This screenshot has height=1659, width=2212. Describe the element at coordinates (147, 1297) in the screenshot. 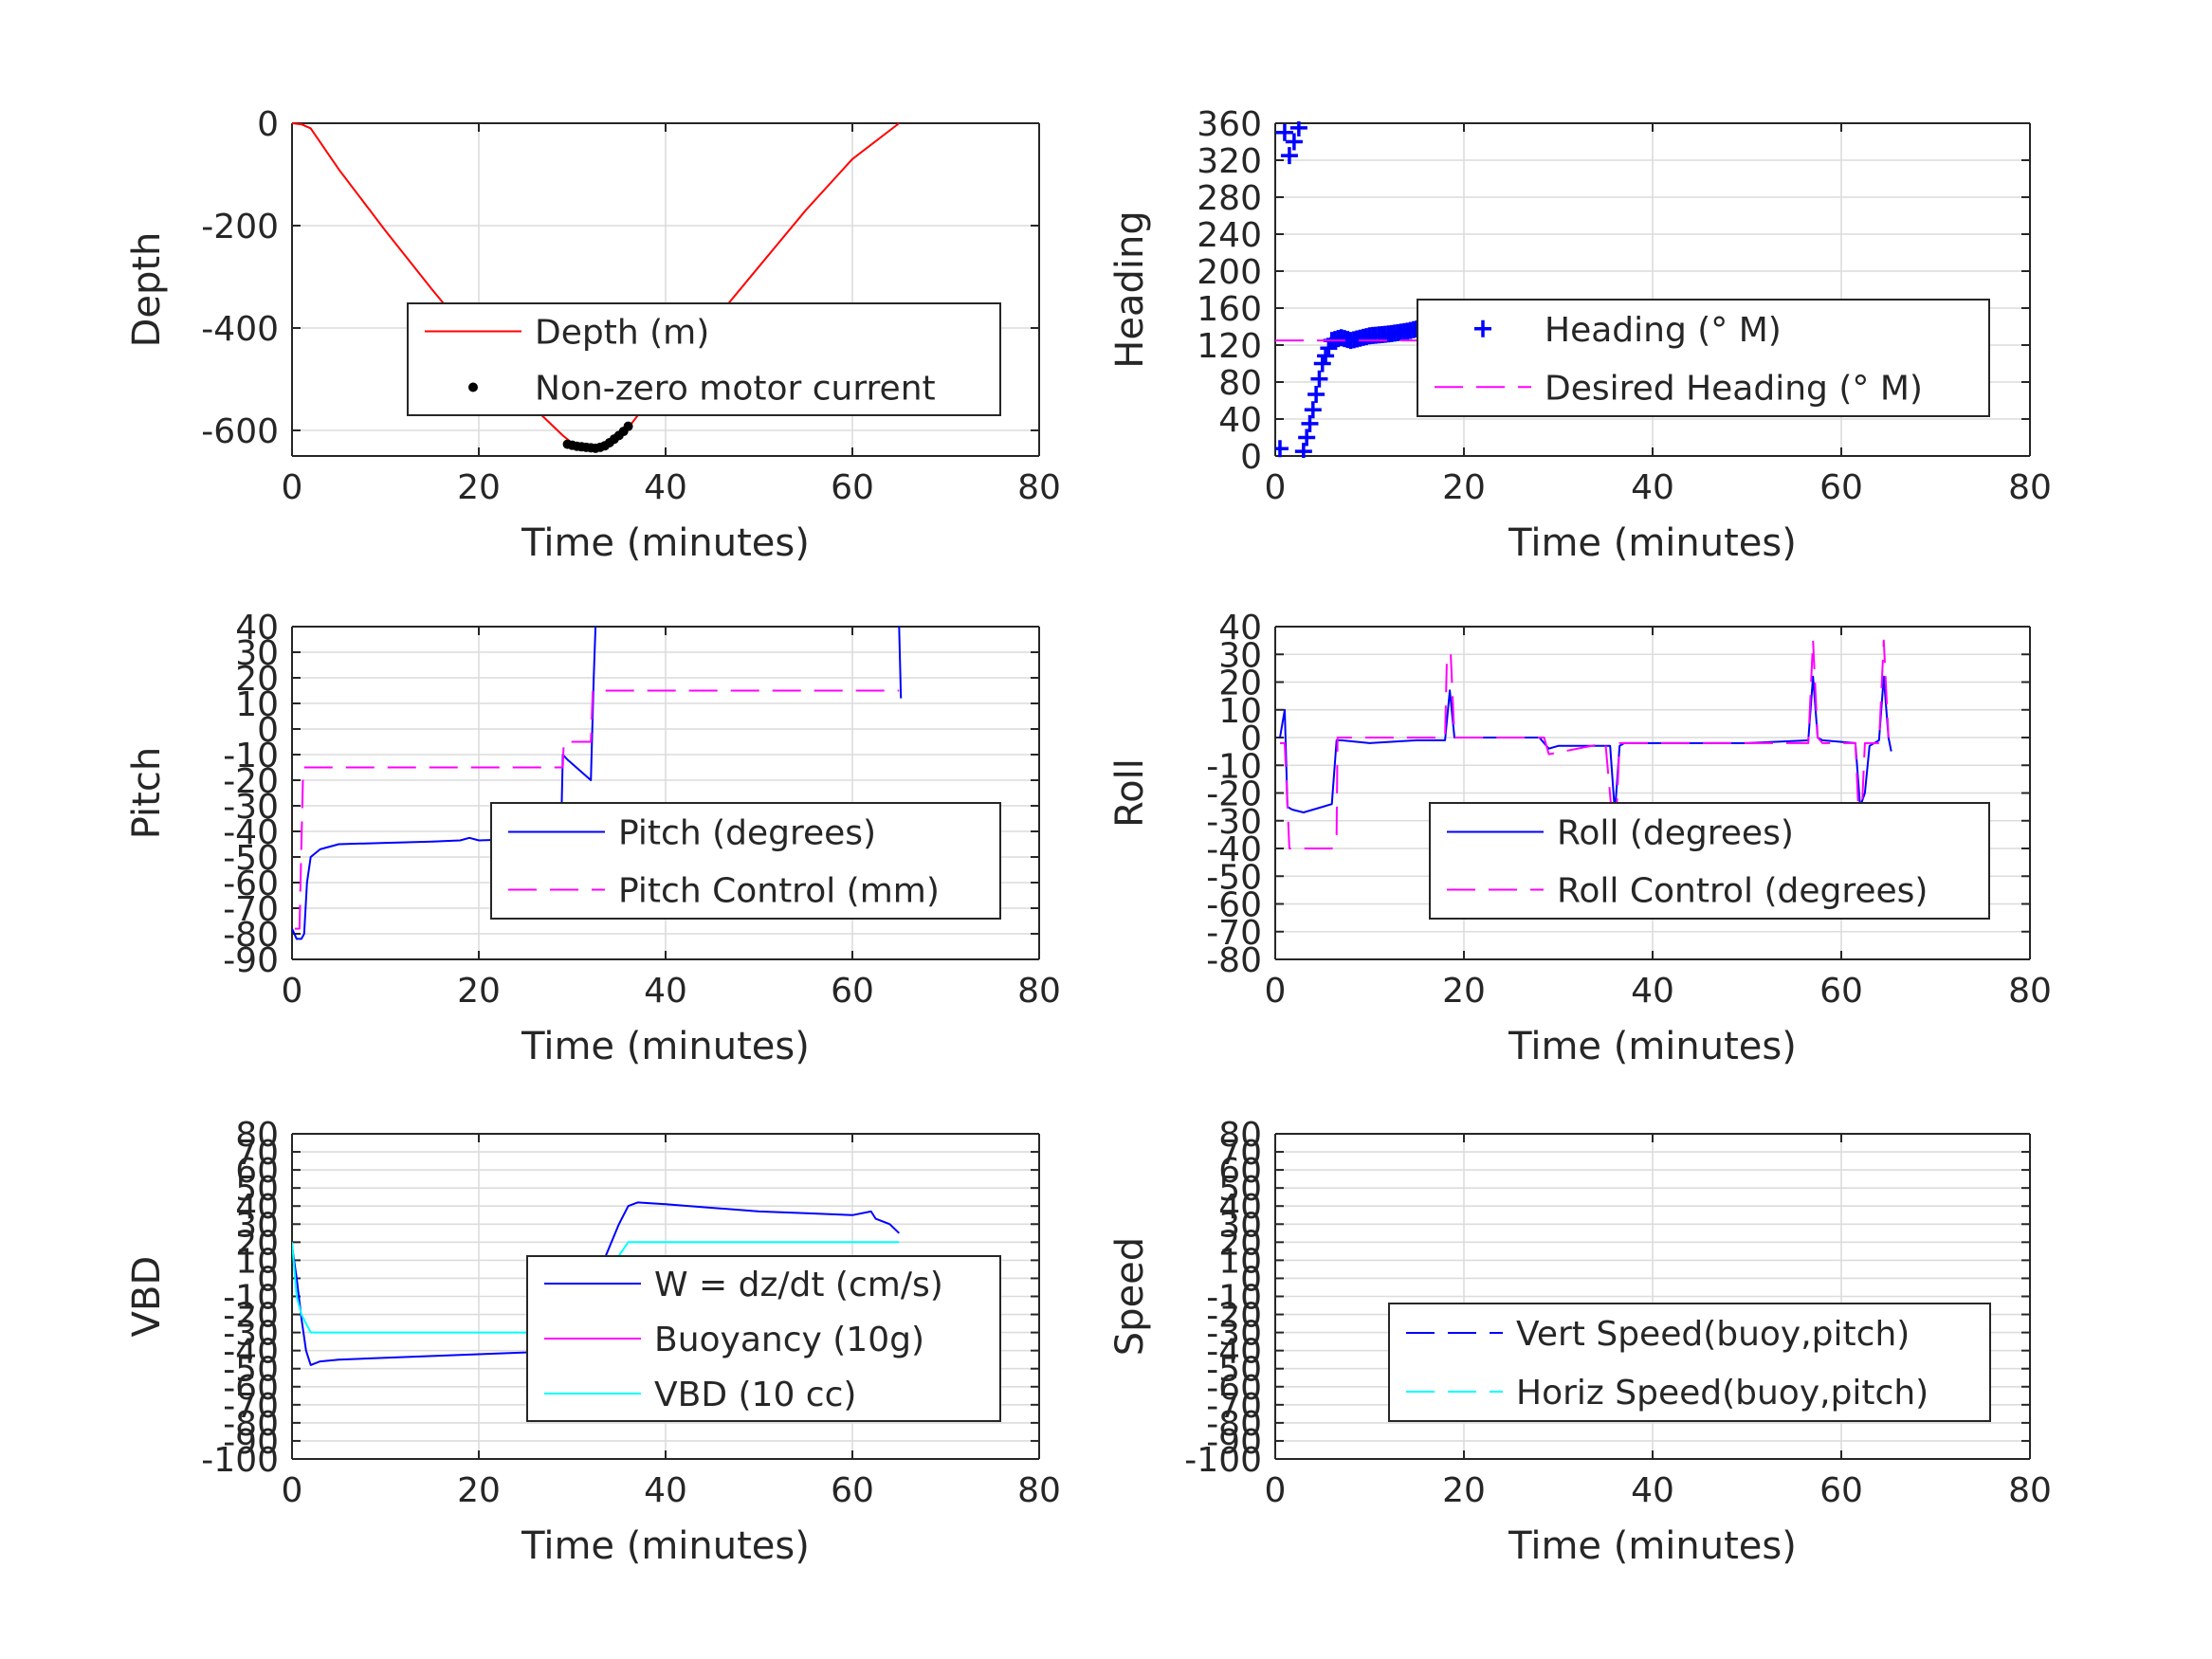

I see `y-axis-label: VBD` at that location.